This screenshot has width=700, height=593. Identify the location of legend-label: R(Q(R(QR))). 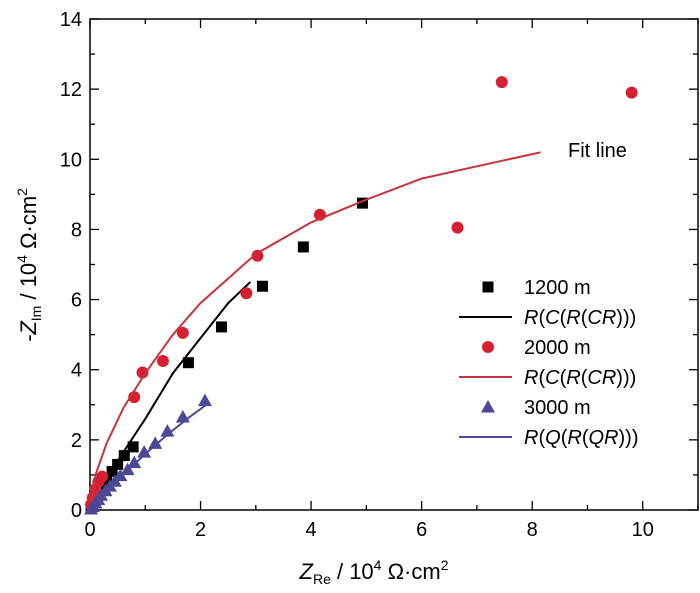
(581, 438).